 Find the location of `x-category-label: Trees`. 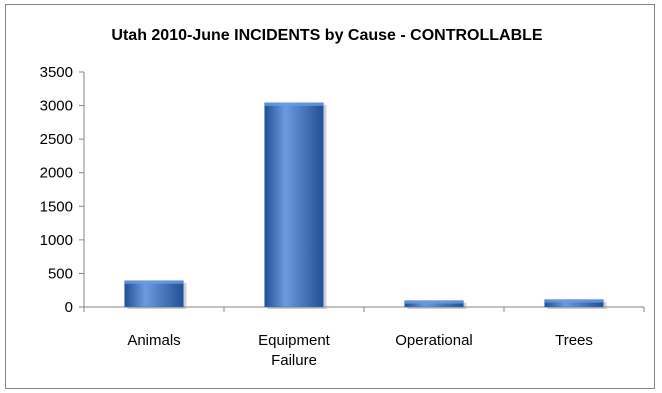

x-category-label: Trees is located at coordinates (574, 340).